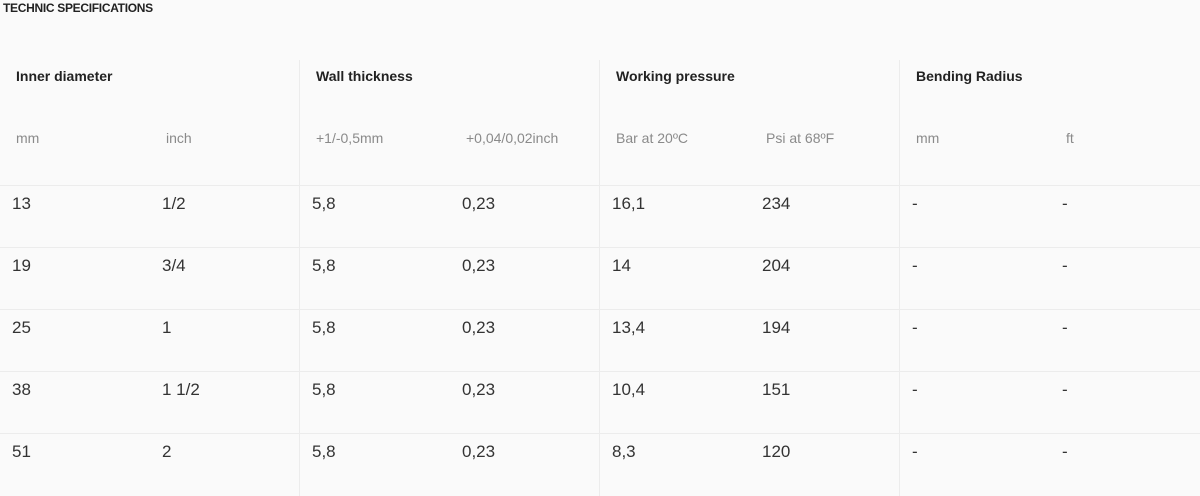 This screenshot has width=1200, height=496. I want to click on cell-inner-inch: 2, so click(167, 451).